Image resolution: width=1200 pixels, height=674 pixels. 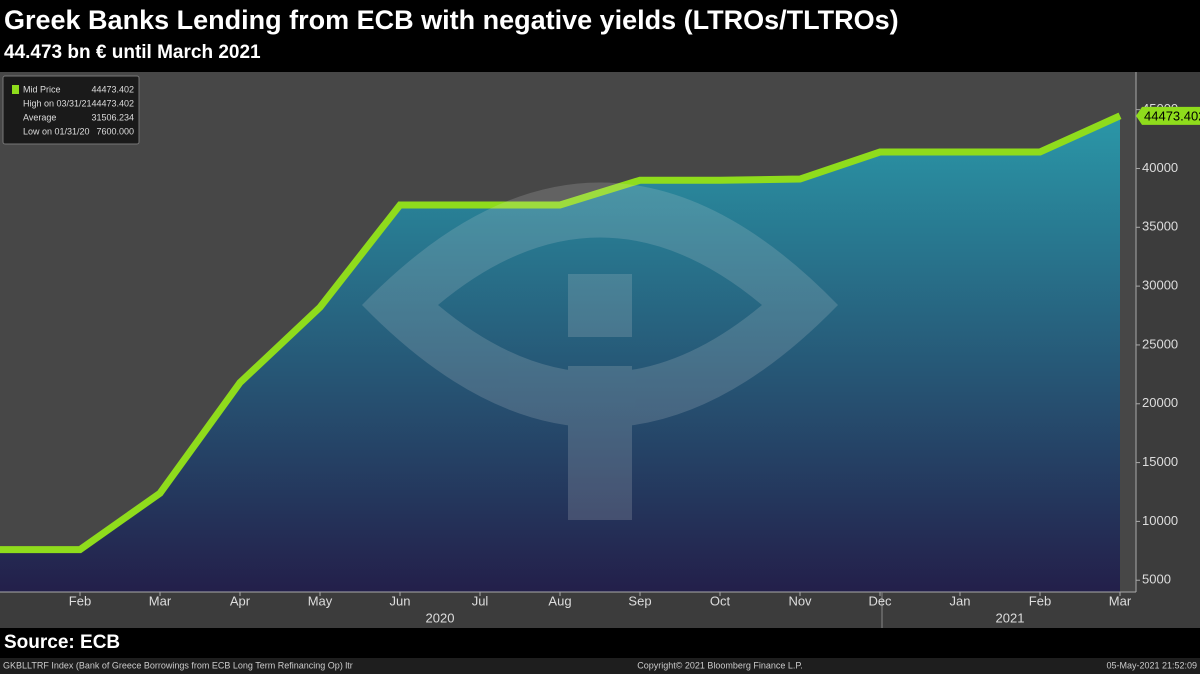 What do you see at coordinates (1160, 285) in the screenshot?
I see `y-tick-label: 30000` at bounding box center [1160, 285].